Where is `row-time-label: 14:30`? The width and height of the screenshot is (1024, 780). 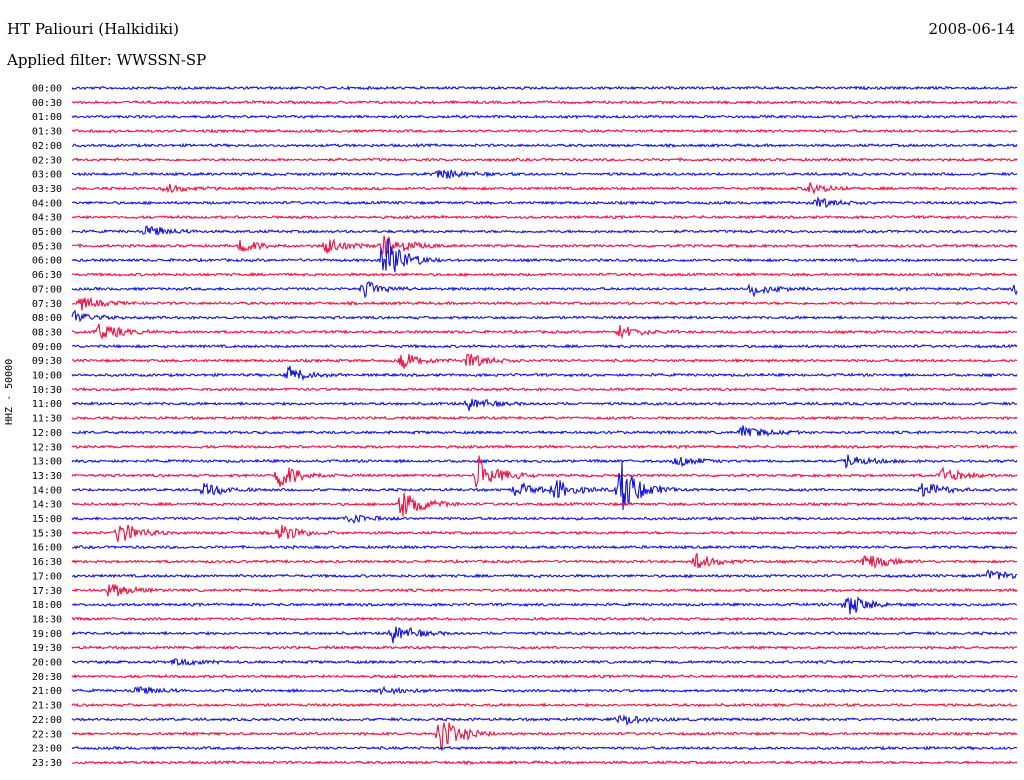
row-time-label: 14:30 is located at coordinates (47, 505).